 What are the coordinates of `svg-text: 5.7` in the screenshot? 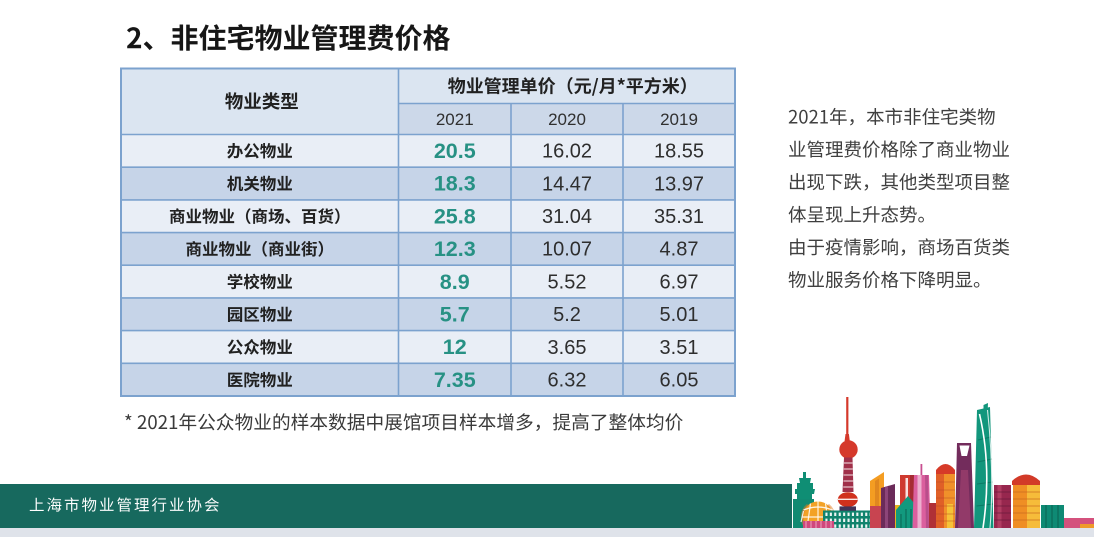 It's located at (455, 315).